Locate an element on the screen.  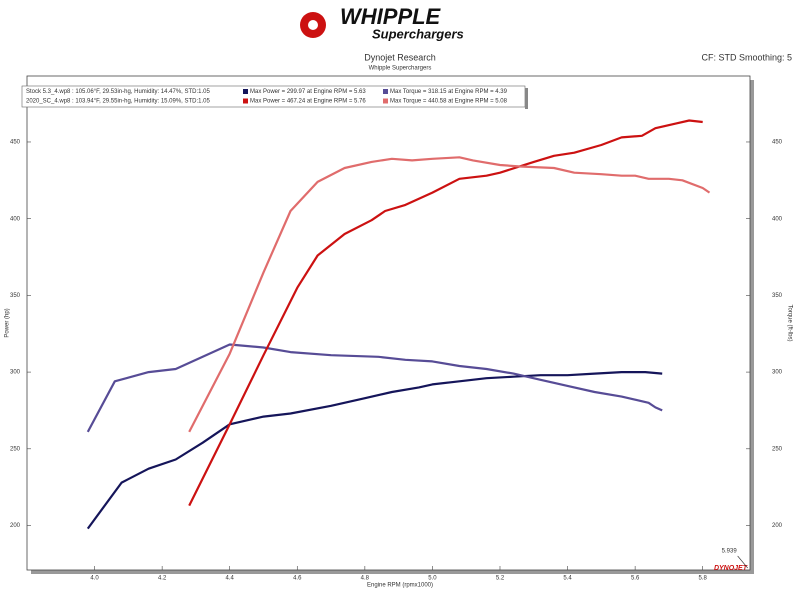
logo-icon-center is located at coordinates (313, 25).